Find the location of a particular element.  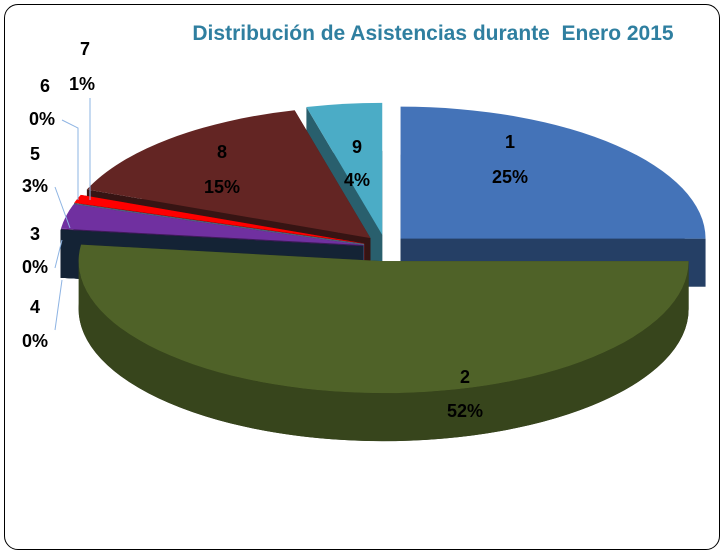

category-label: 8 is located at coordinates (222, 152).